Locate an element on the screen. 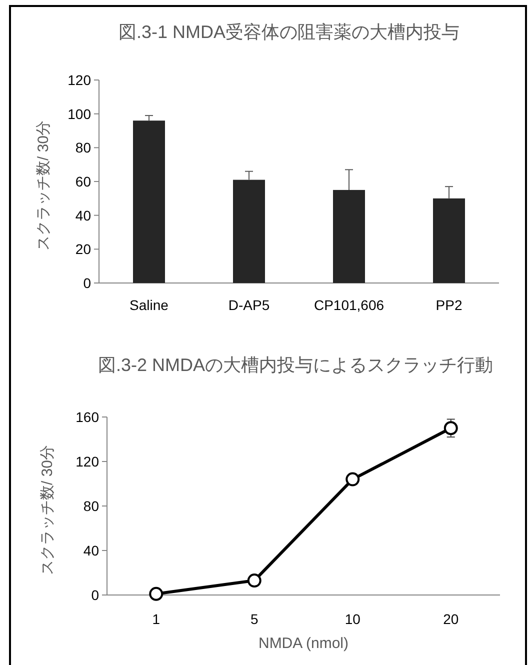 This screenshot has height=665, width=530. y-tick-label: 20 is located at coordinates (83, 249).